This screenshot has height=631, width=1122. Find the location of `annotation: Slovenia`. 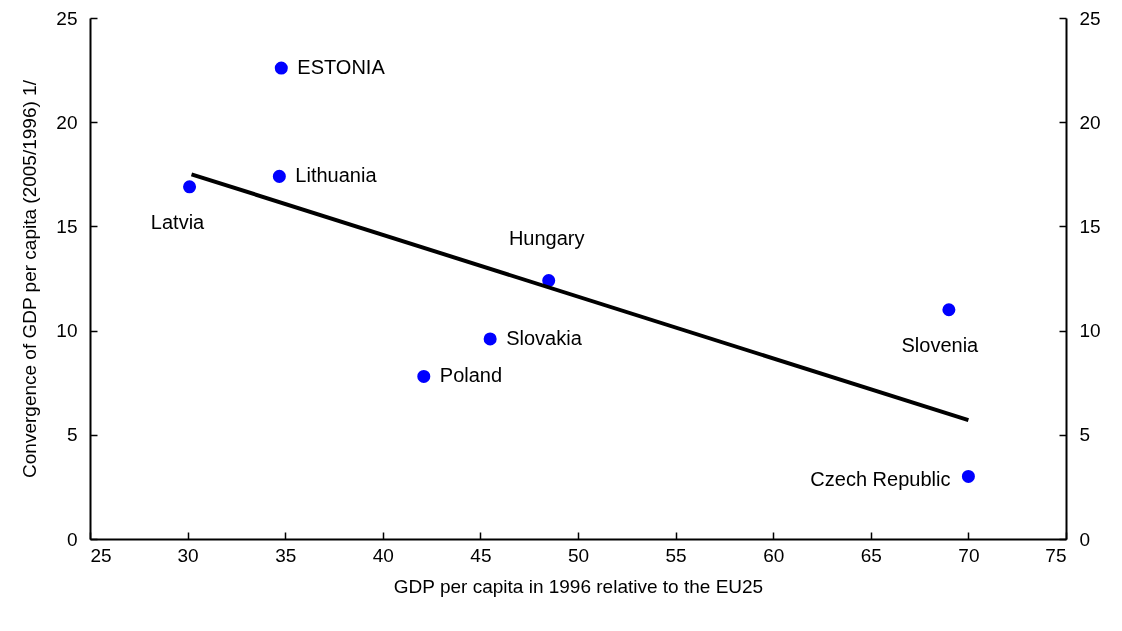

annotation: Slovenia is located at coordinates (940, 344).